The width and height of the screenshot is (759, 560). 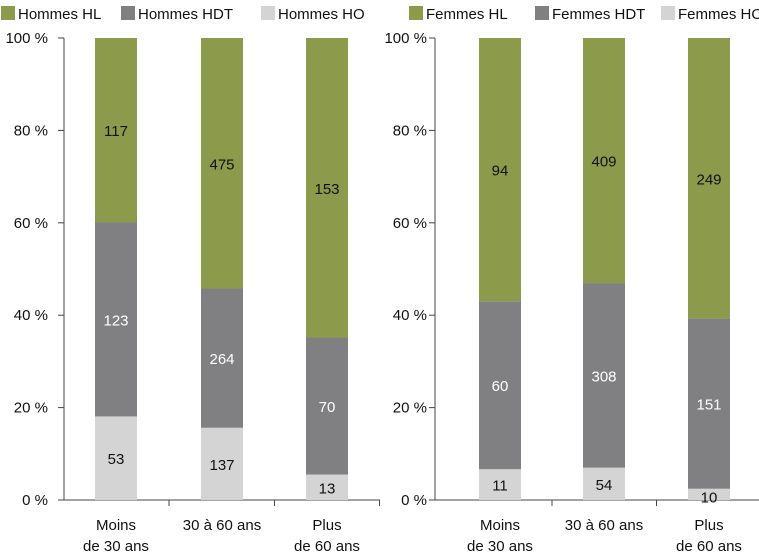 I want to click on data-label: 70, so click(x=327, y=407).